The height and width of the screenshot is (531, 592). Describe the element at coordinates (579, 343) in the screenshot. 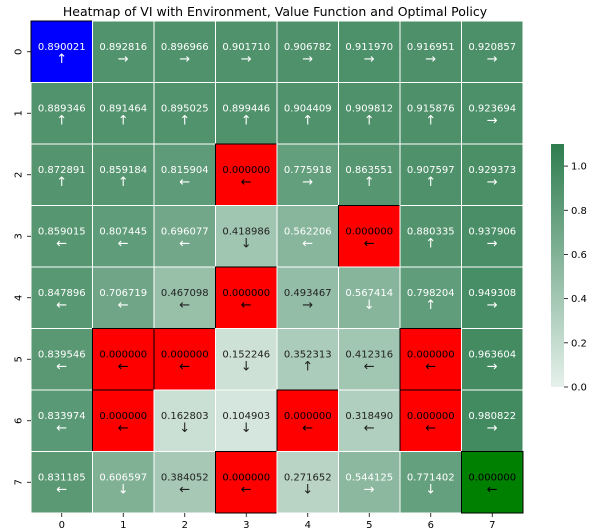

I see `colorbar-tick-label: 0.2` at that location.